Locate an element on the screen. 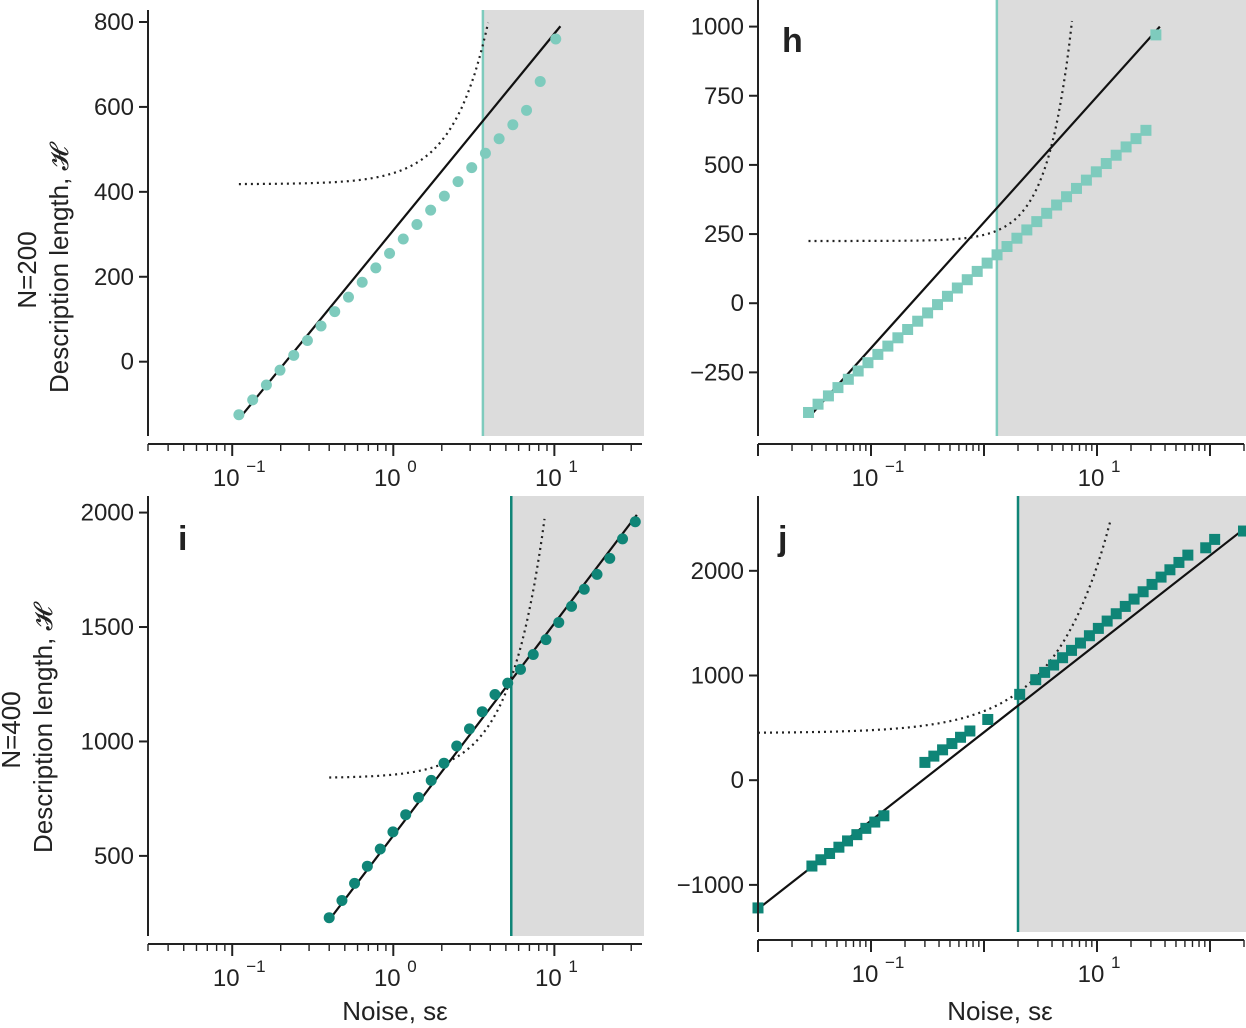 This screenshot has width=1246, height=1028. dotted-curve is located at coordinates (941, 131).